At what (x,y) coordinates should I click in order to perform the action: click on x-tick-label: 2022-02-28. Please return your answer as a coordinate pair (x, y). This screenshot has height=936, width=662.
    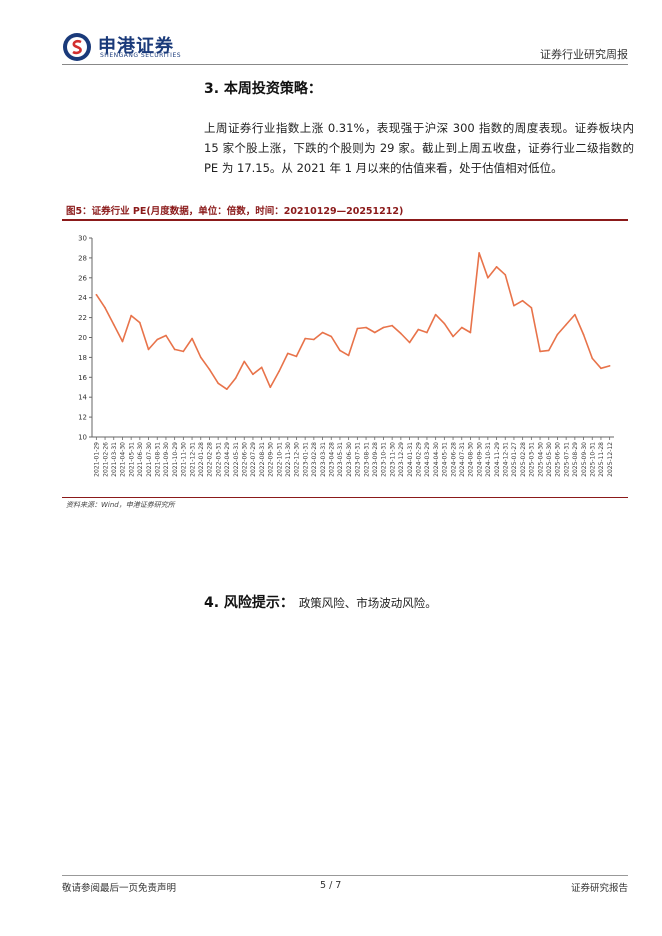
    Looking at the image, I should click on (210, 459).